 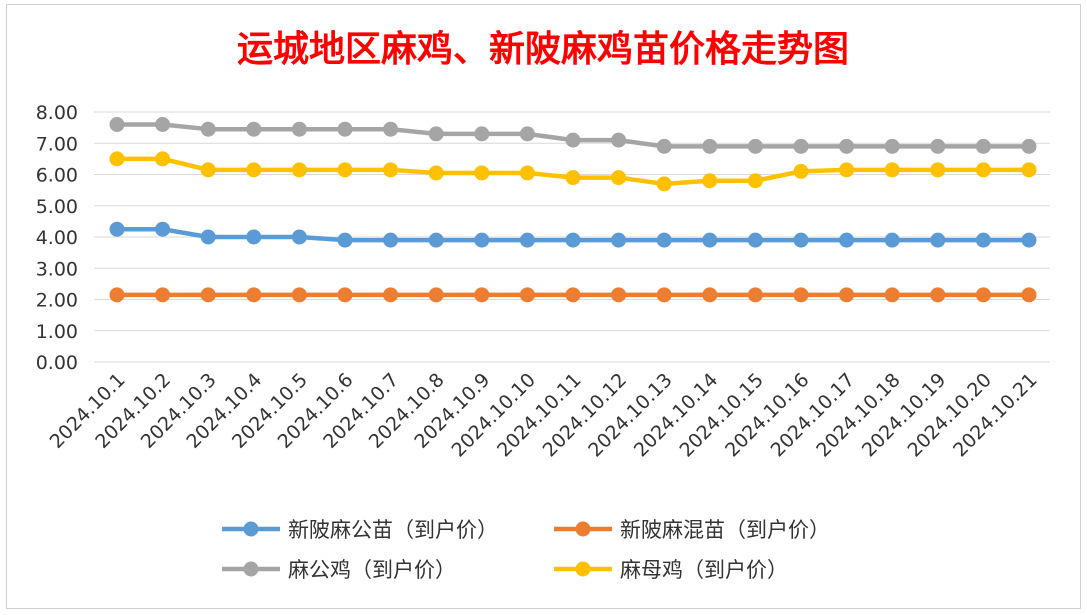 I want to click on y-tick-label: 5.00, so click(x=57, y=207).